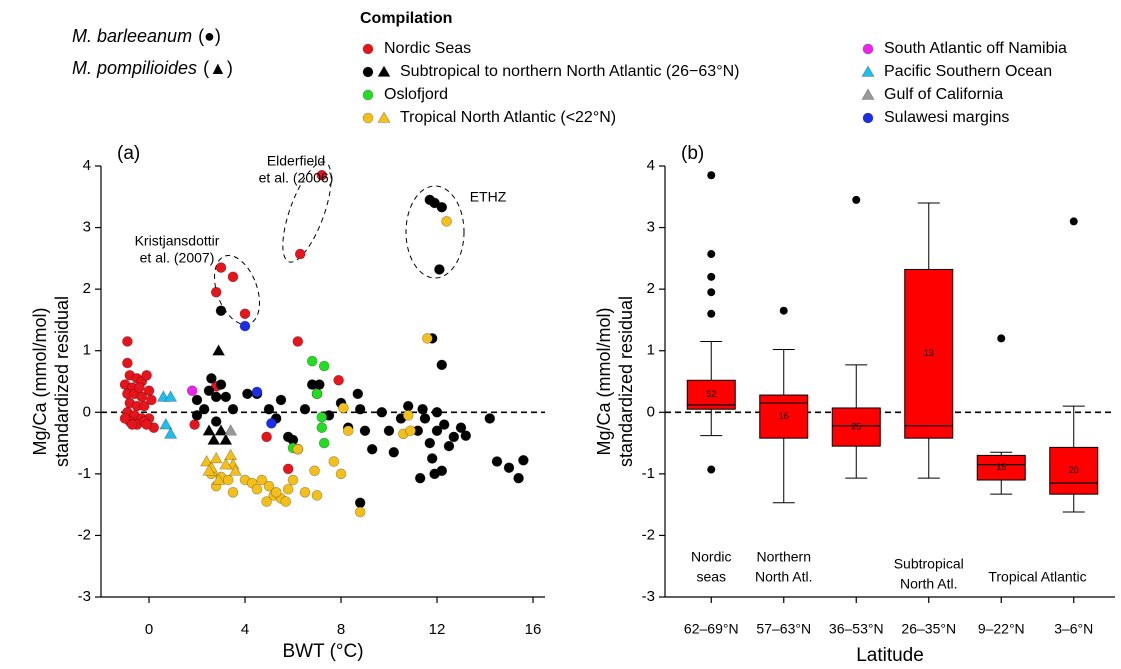 The height and width of the screenshot is (669, 1121). I want to click on annotation: et al. (2006), so click(296, 178).